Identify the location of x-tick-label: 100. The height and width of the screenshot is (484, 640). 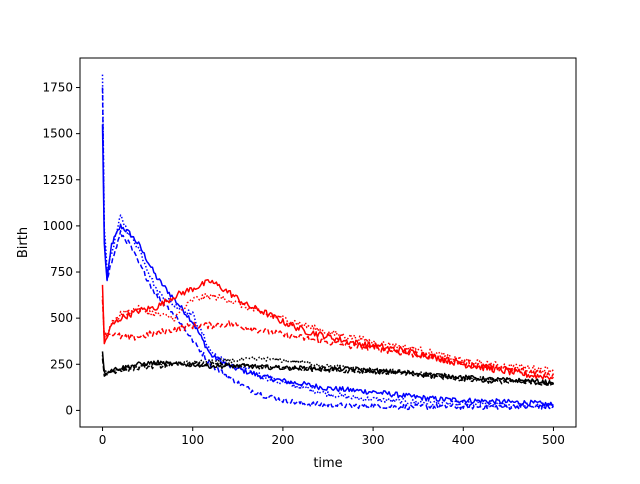
(192, 440).